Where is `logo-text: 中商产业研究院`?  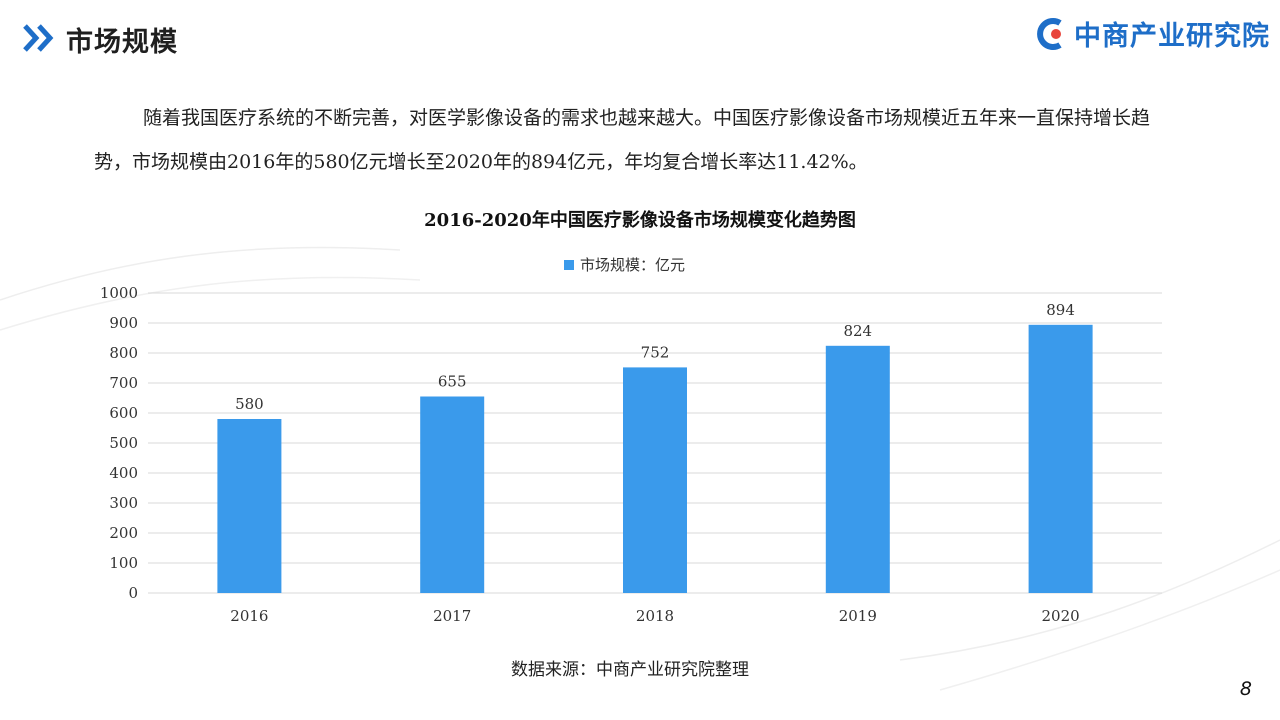
logo-text: 中商产业研究院 is located at coordinates (1172, 36).